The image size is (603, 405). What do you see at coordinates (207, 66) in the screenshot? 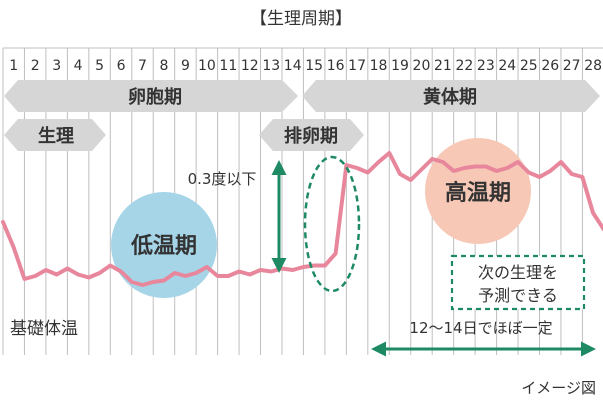
I see `day-label: 10` at bounding box center [207, 66].